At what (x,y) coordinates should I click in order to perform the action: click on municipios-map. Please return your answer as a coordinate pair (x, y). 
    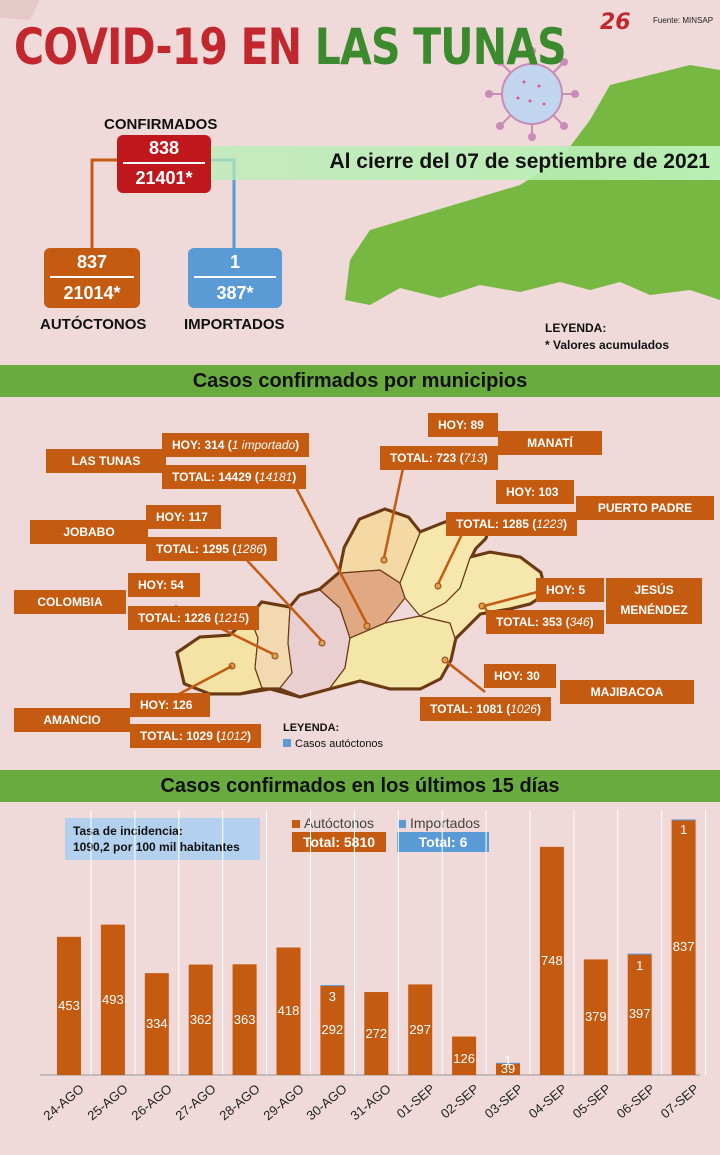
    Looking at the image, I should click on (353, 579).